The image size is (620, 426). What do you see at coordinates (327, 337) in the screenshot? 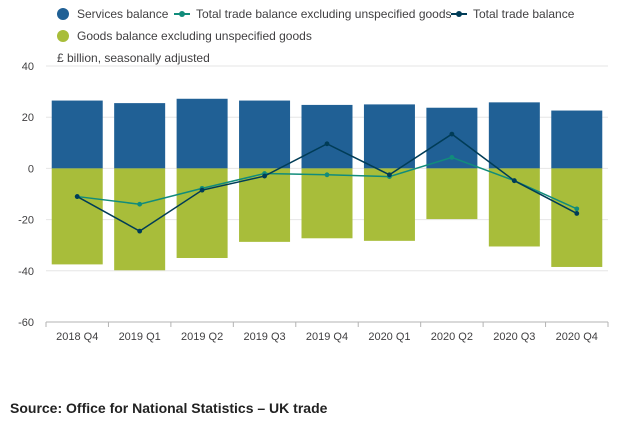
I see `x-tick-label: 2019 Q4` at bounding box center [327, 337].